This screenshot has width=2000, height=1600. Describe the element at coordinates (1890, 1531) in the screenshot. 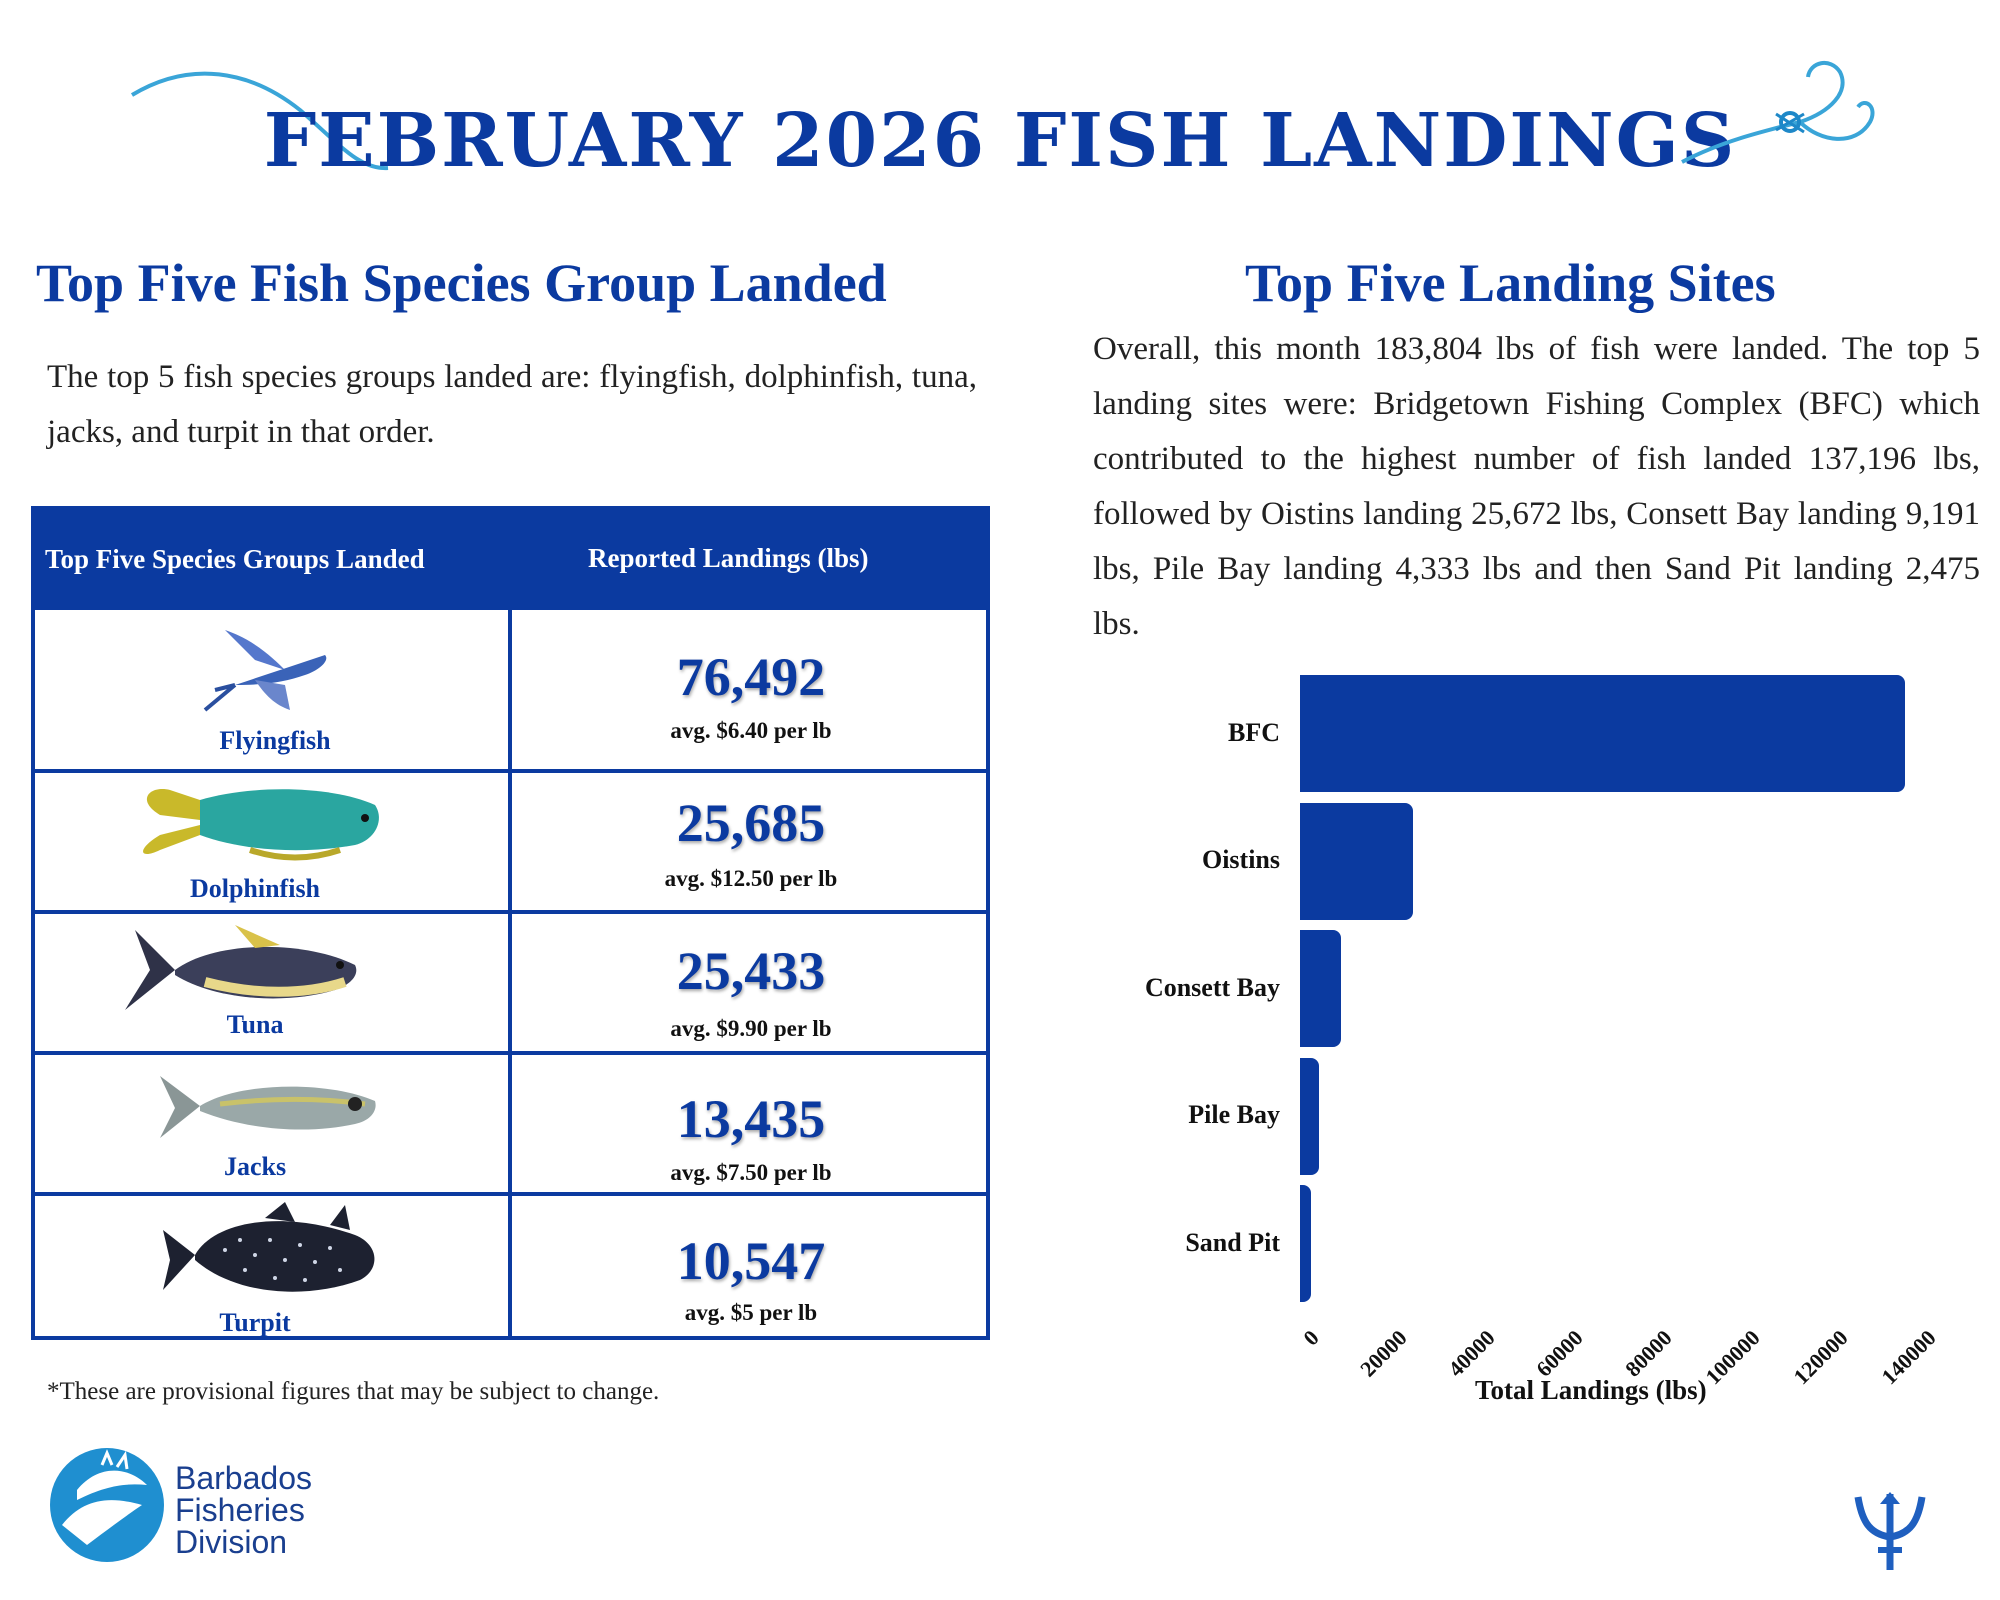

I see `trident-icon` at that location.